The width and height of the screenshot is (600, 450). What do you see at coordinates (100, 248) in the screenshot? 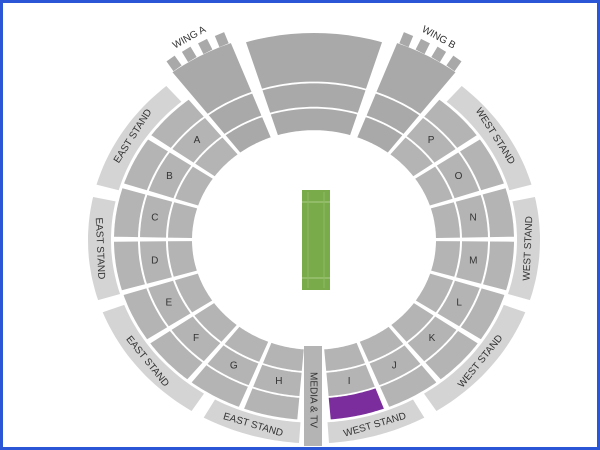
I see `stand-label: EAST STAND` at bounding box center [100, 248].